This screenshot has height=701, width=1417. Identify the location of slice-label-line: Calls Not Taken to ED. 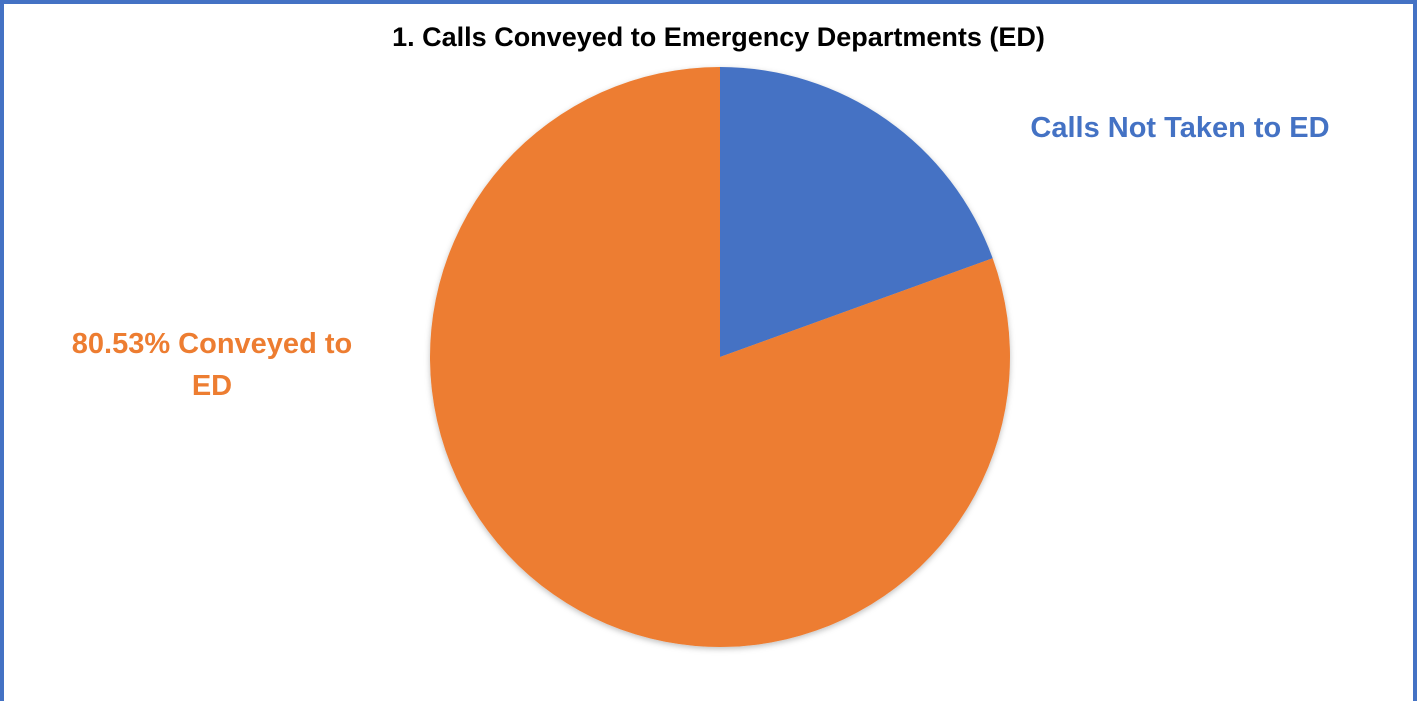
(1179, 128).